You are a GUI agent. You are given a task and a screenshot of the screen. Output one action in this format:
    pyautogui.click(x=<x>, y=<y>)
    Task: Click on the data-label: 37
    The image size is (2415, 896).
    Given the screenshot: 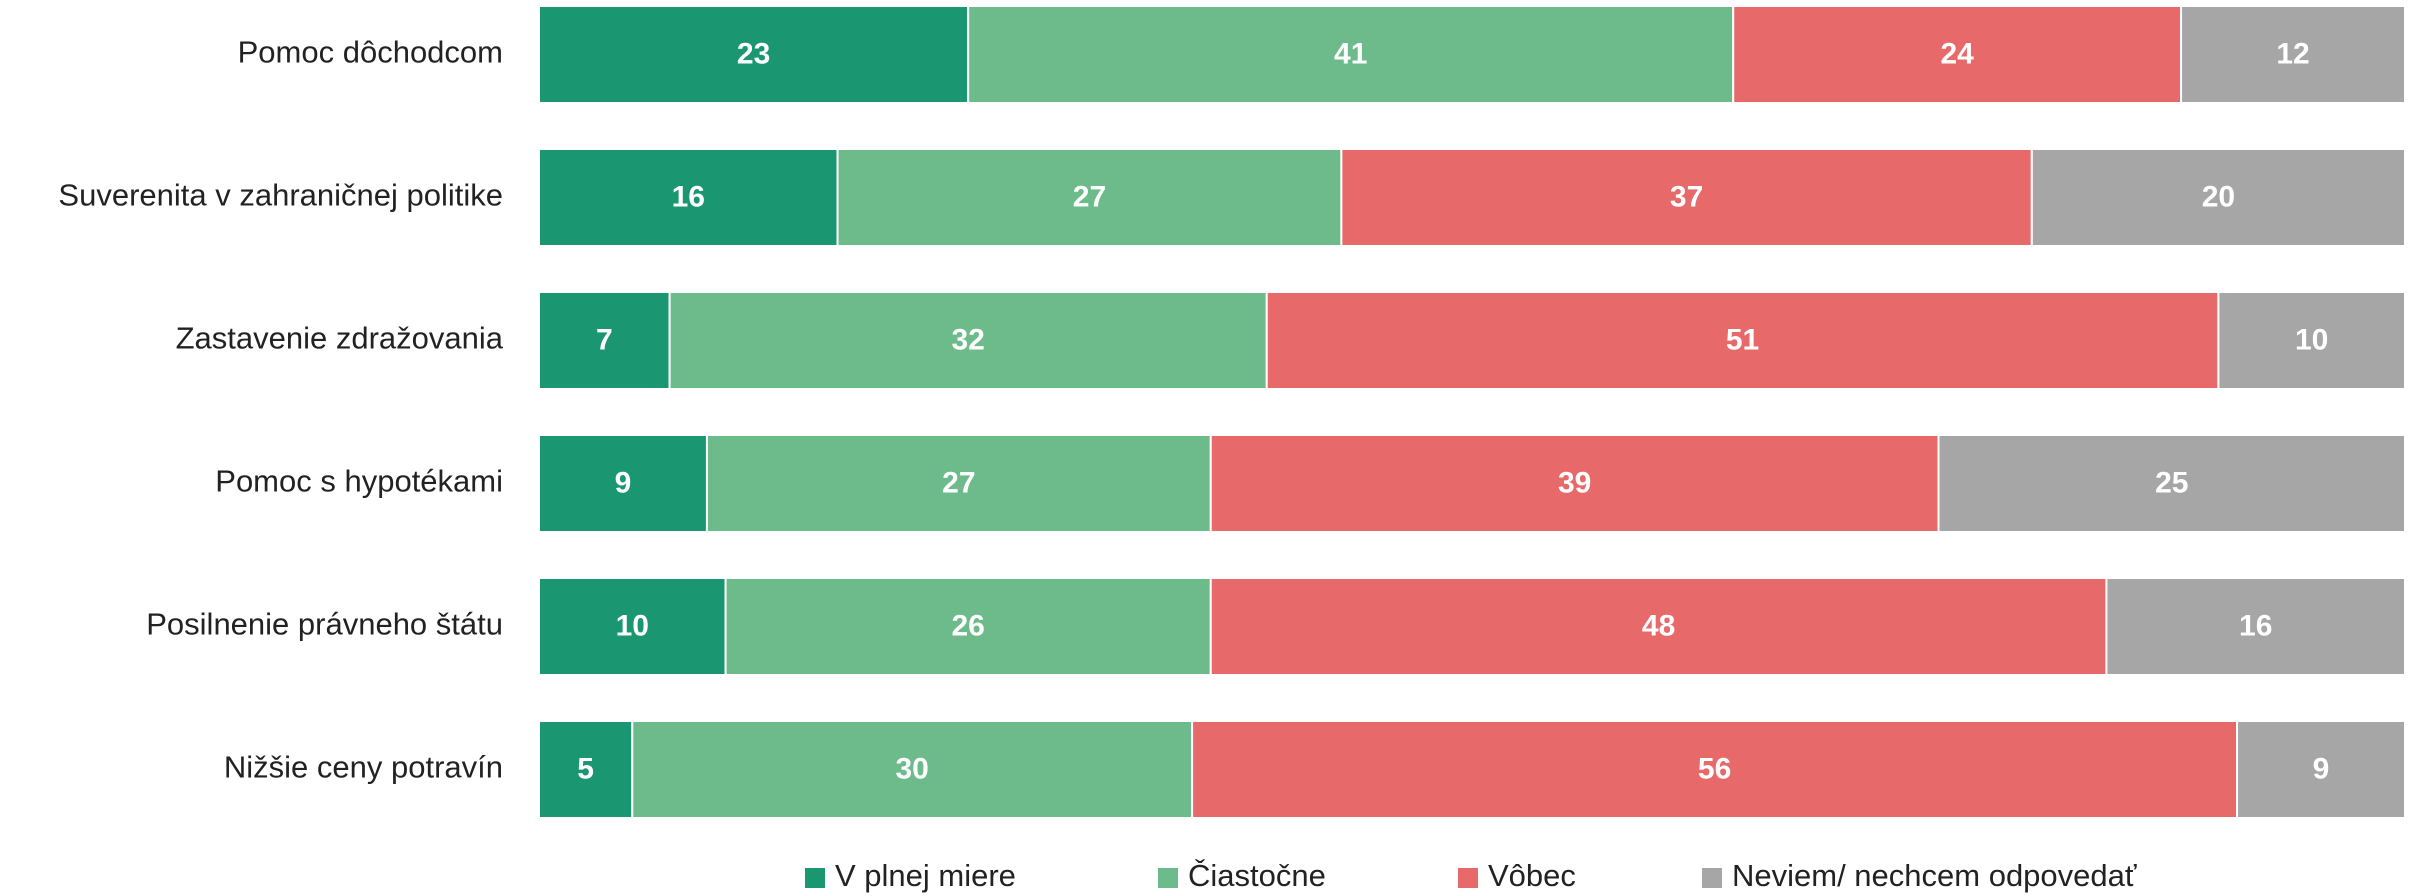 What is the action you would take?
    pyautogui.click(x=1686, y=196)
    